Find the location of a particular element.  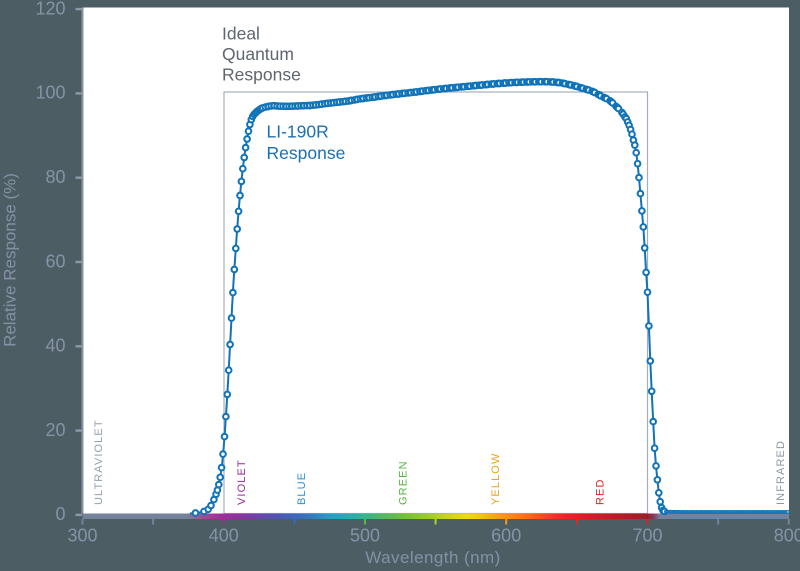

svg-text: 20 is located at coordinates (55, 430).